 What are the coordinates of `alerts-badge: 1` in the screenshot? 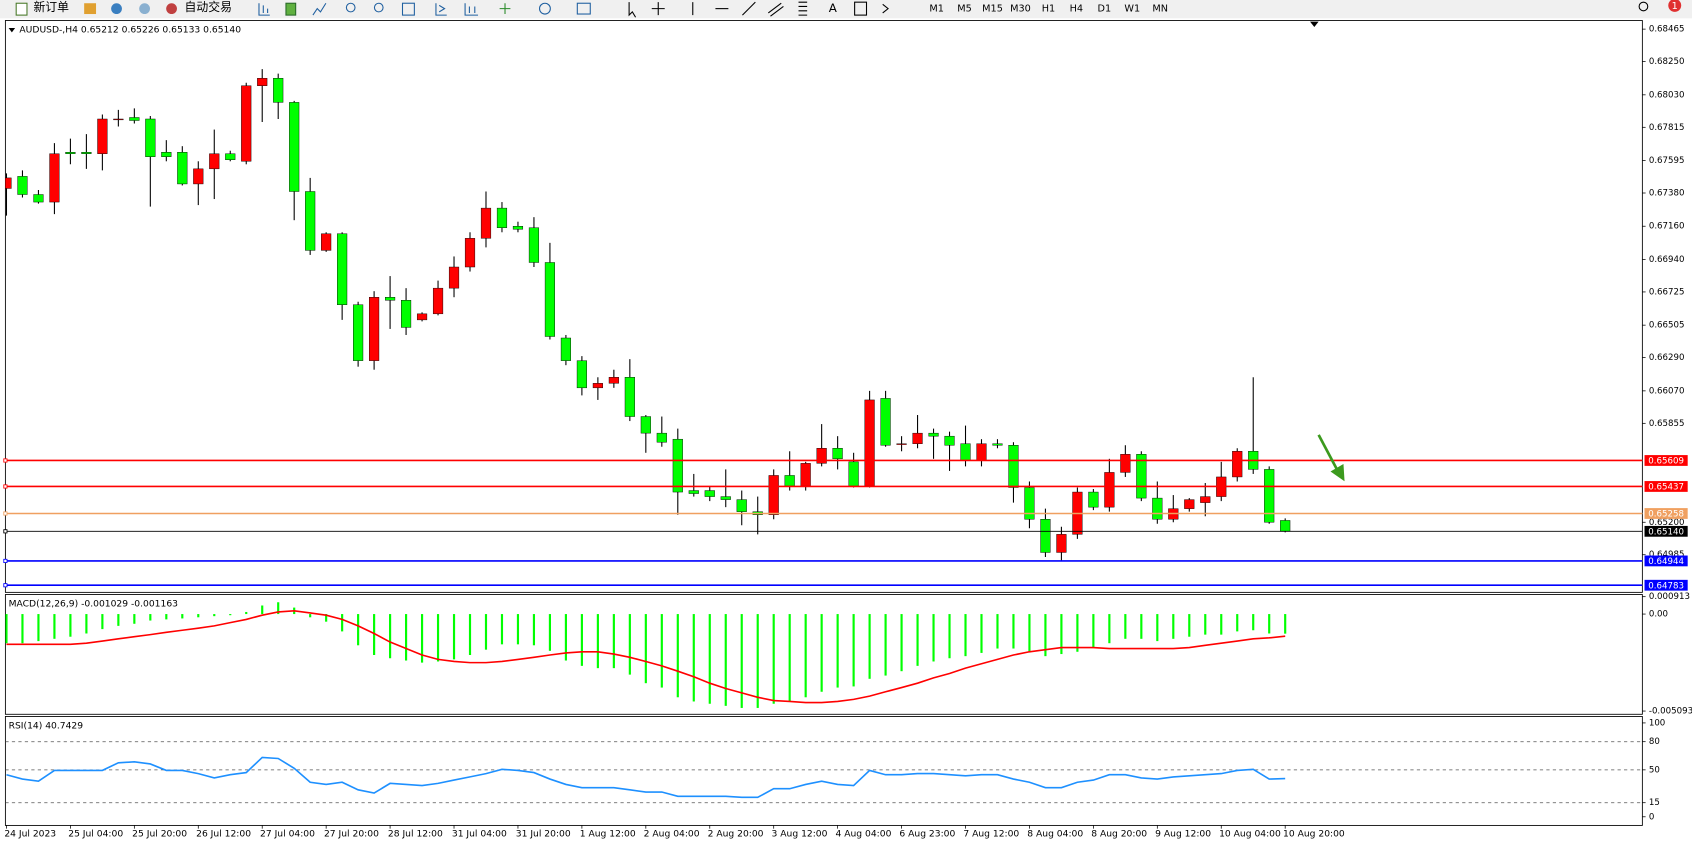 It's located at (1675, 6).